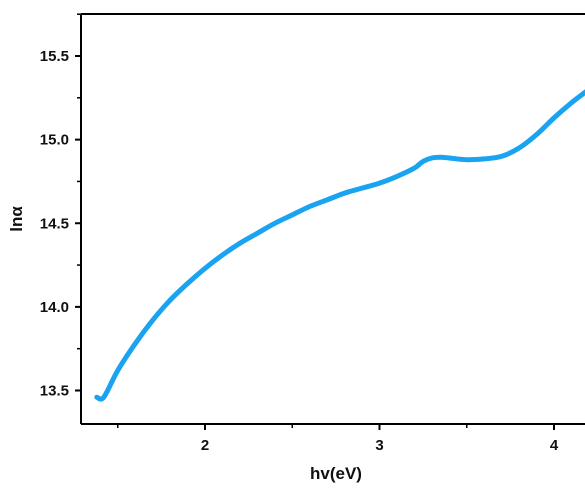 This screenshot has width=585, height=488. What do you see at coordinates (54, 56) in the screenshot?
I see `y-tick-label: 15.5` at bounding box center [54, 56].